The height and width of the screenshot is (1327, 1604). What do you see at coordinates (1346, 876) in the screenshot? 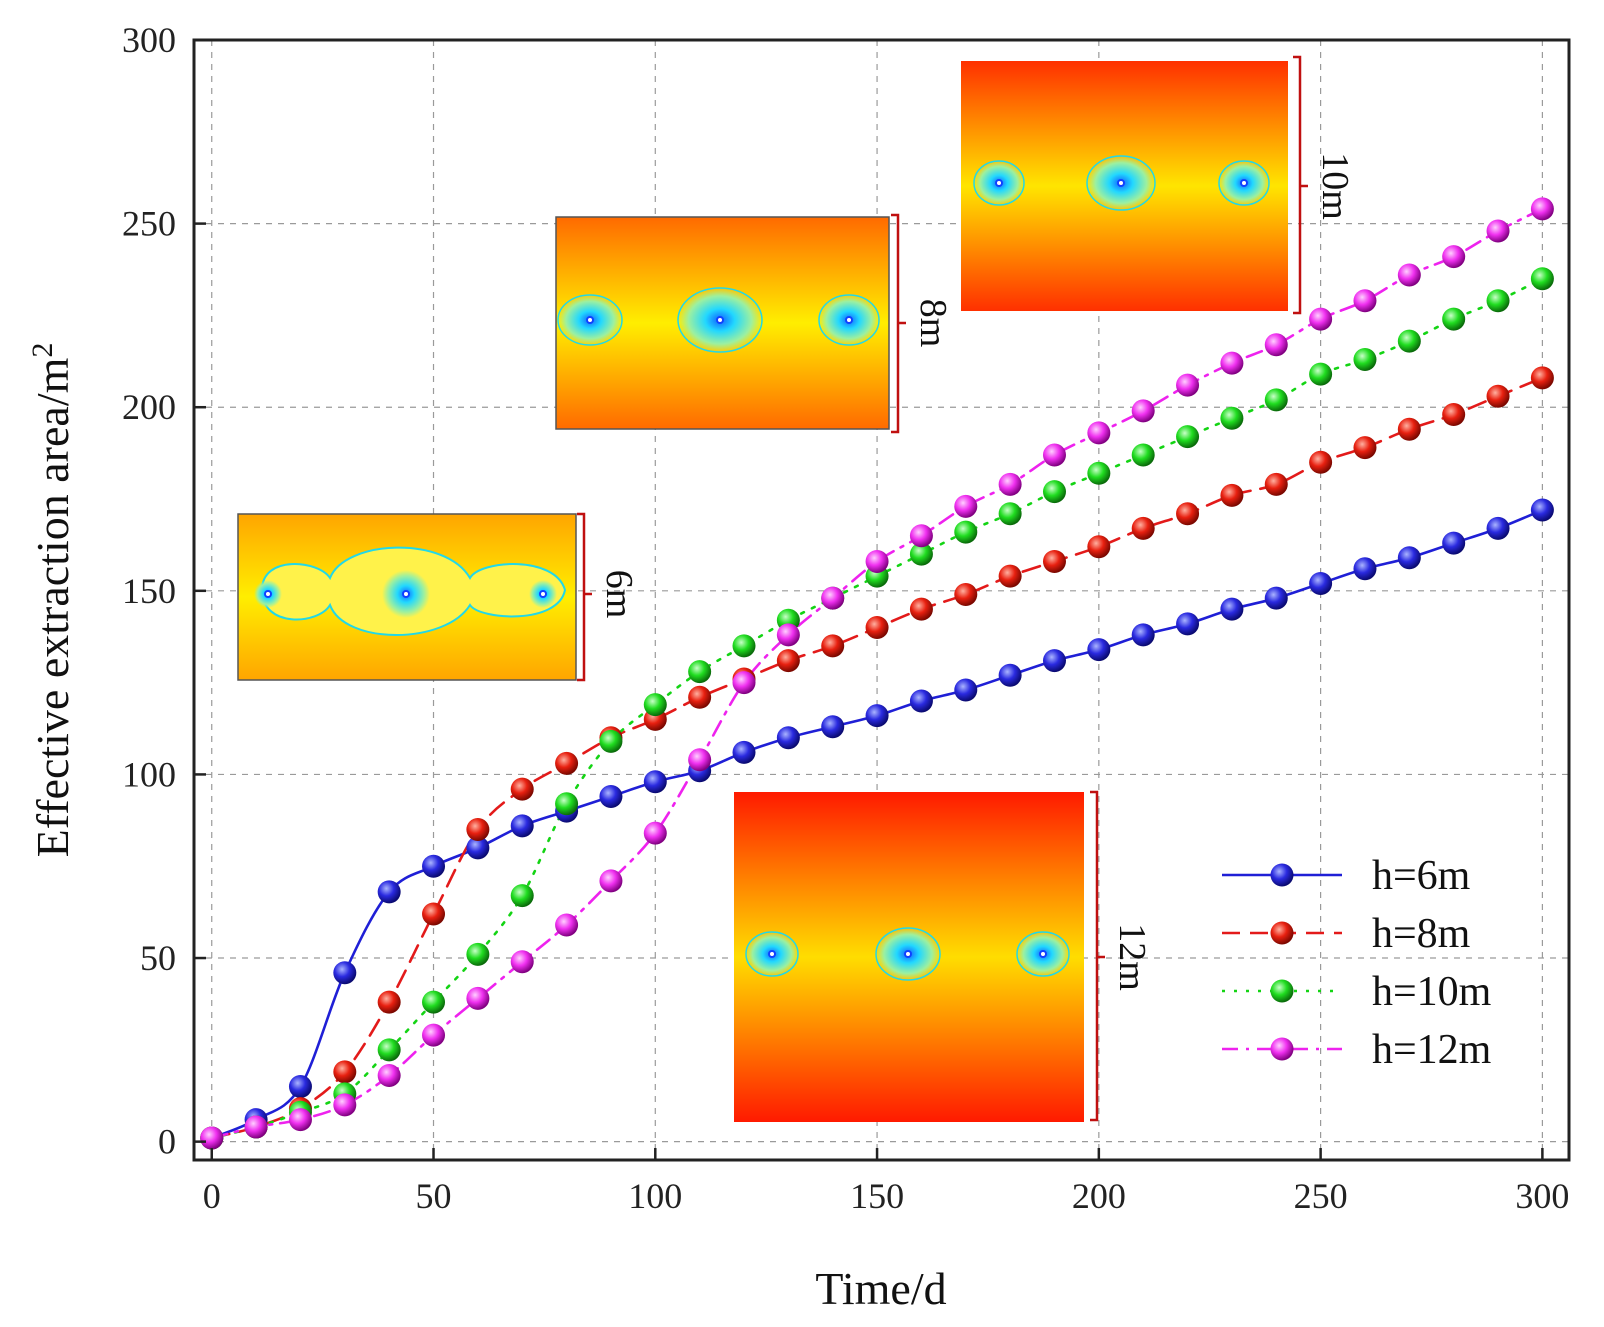
I see `legend-item: h=6m` at bounding box center [1346, 876].